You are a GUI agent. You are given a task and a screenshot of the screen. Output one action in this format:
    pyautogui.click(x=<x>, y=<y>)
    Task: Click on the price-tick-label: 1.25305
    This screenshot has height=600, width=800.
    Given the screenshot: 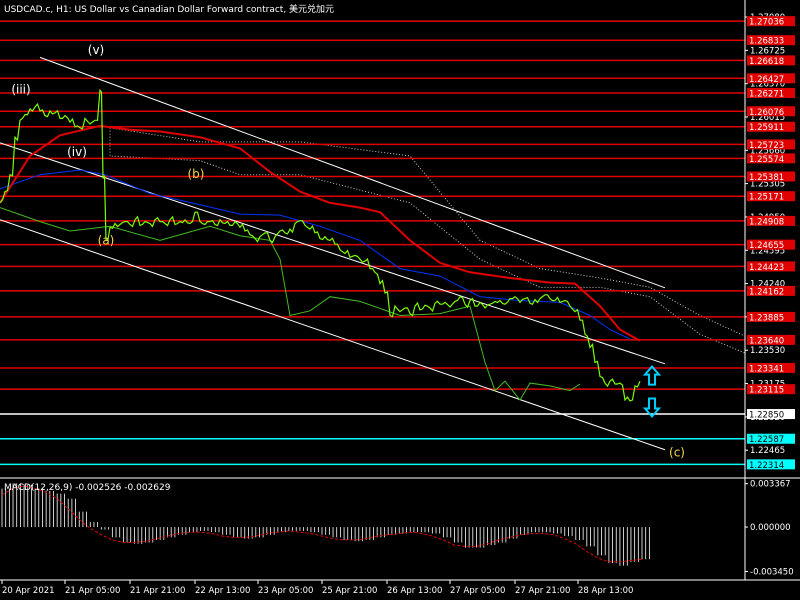 What is the action you would take?
    pyautogui.click(x=767, y=185)
    